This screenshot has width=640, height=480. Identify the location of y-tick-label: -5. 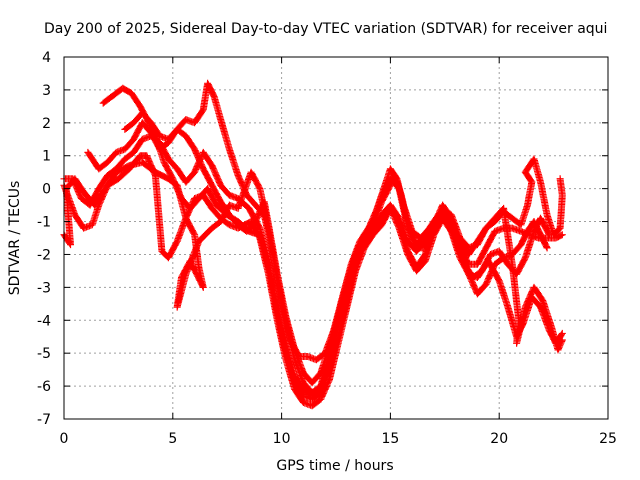
(44, 354).